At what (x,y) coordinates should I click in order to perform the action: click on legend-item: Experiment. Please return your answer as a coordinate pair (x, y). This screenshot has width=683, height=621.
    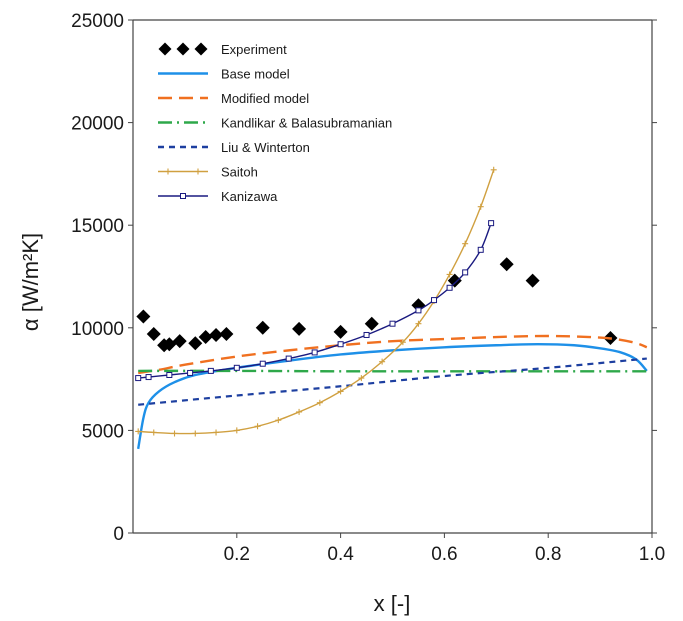
    Looking at the image, I should click on (222, 49).